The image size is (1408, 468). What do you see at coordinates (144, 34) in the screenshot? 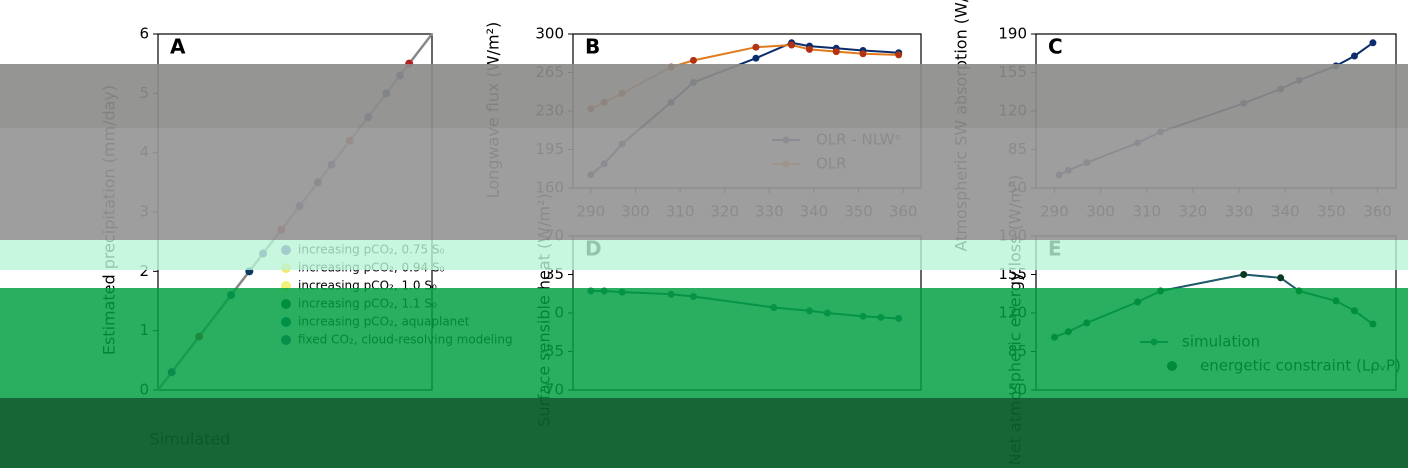
I see `y-tick-label: 6` at bounding box center [144, 34].